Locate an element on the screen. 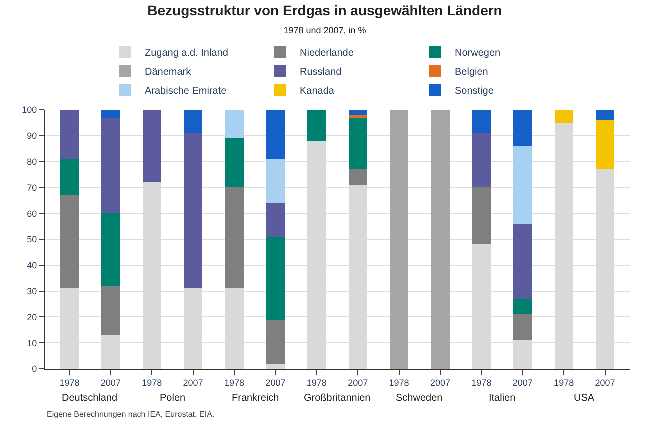 The image size is (650, 444). text: Italien is located at coordinates (502, 398).